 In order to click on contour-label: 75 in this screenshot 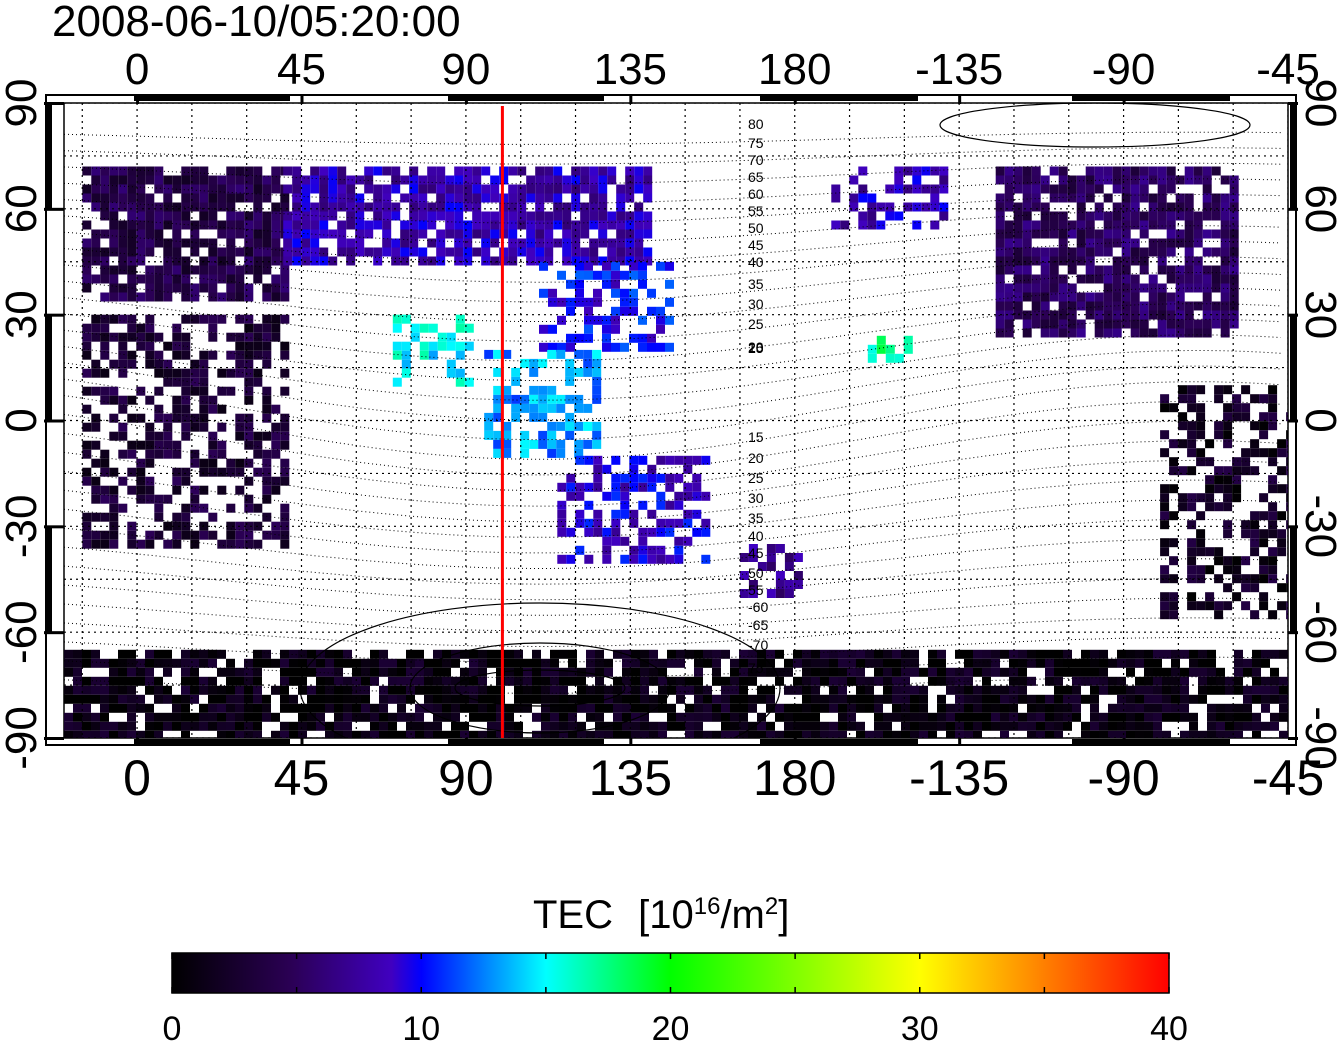, I will do `click(756, 668)`.